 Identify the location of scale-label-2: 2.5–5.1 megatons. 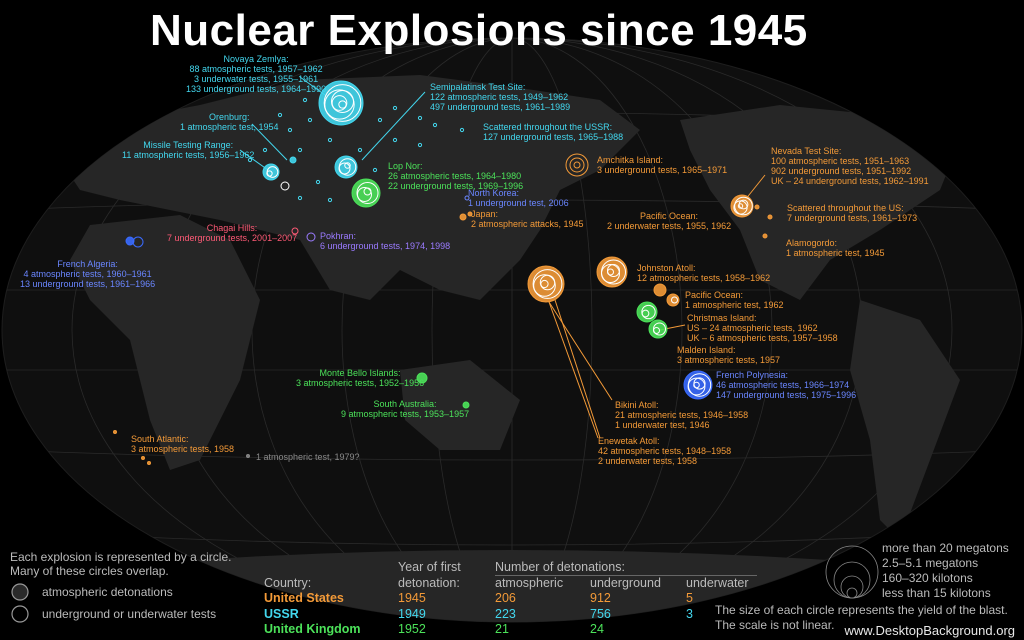
(930, 563).